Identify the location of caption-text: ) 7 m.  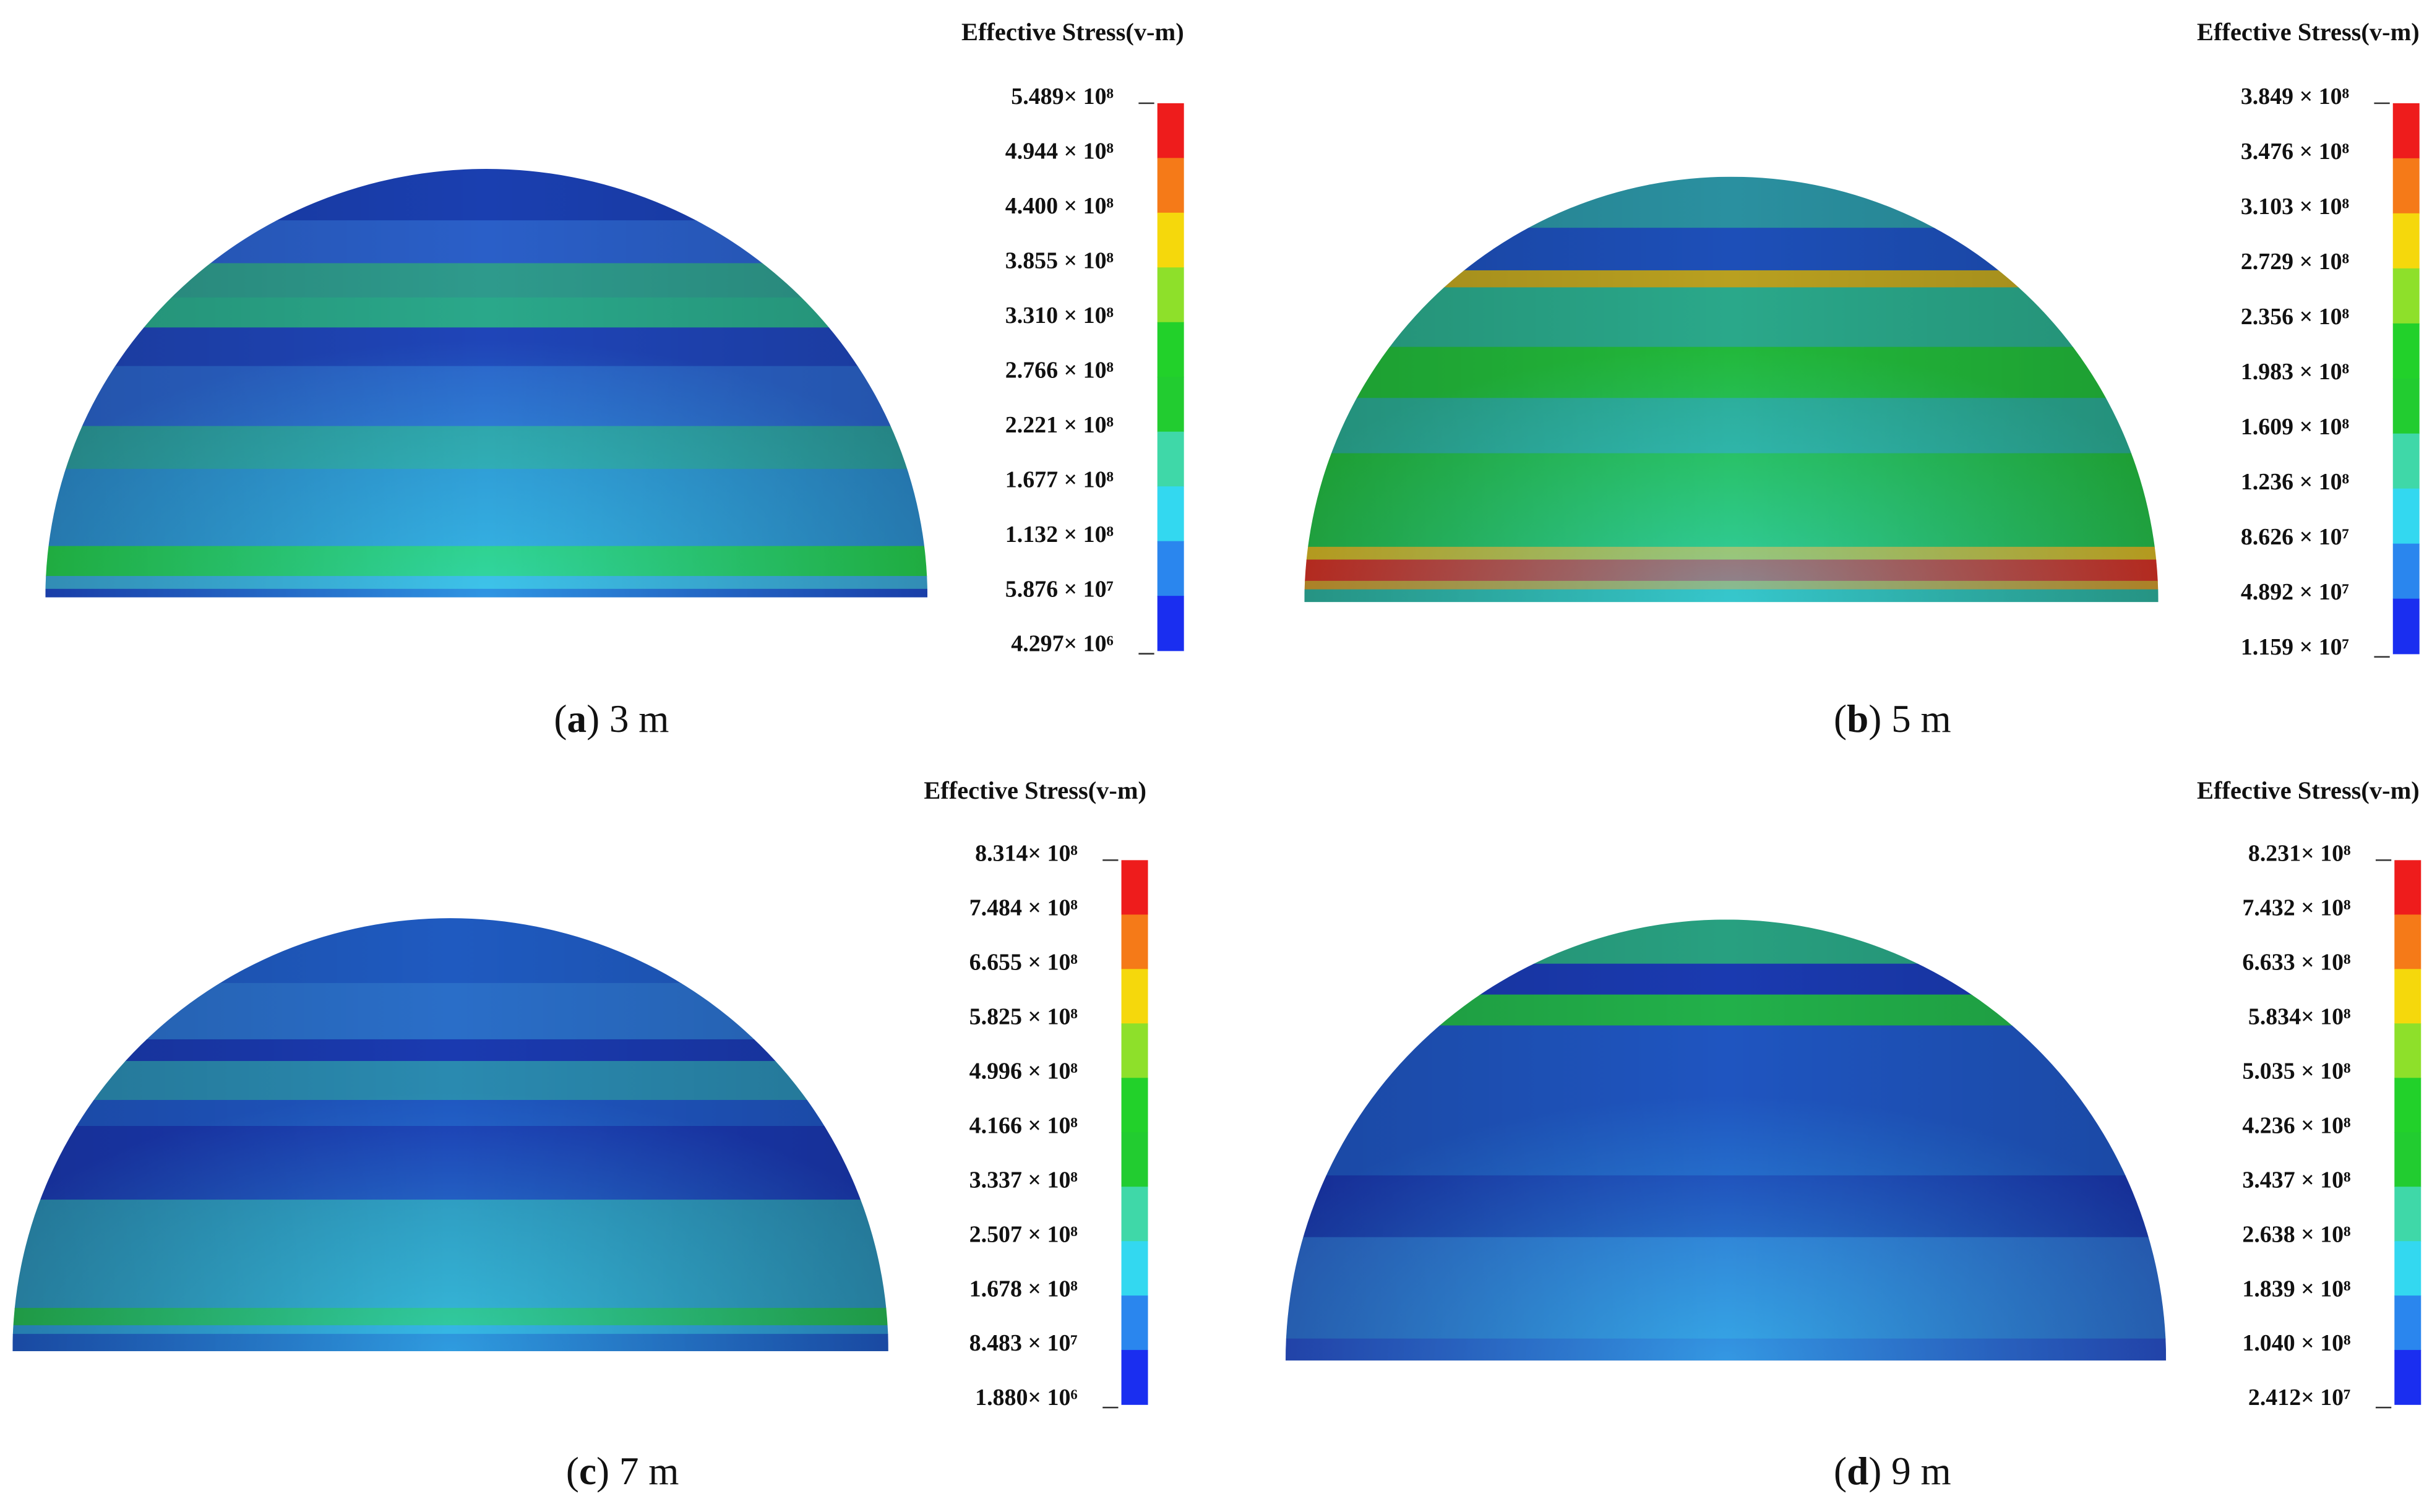
(637, 1470).